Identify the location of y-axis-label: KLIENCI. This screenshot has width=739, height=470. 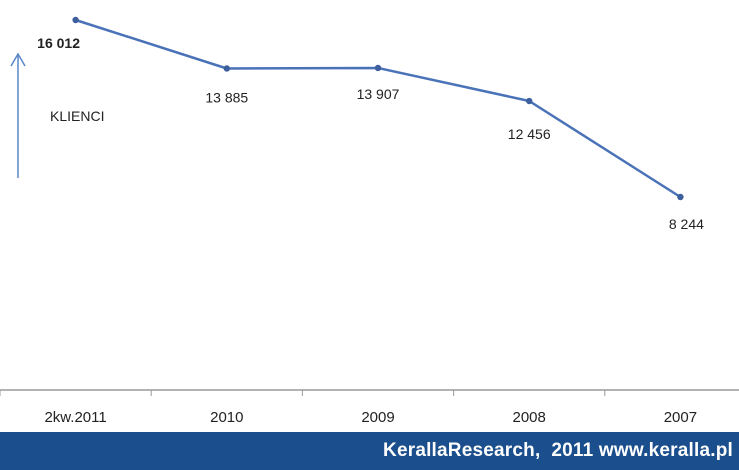
(77, 116).